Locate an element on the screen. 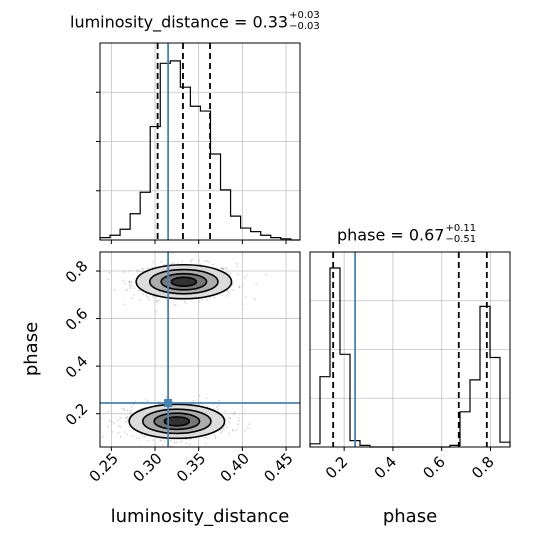  scatter-xtick-label-4: 0.45 is located at coordinates (278, 467).